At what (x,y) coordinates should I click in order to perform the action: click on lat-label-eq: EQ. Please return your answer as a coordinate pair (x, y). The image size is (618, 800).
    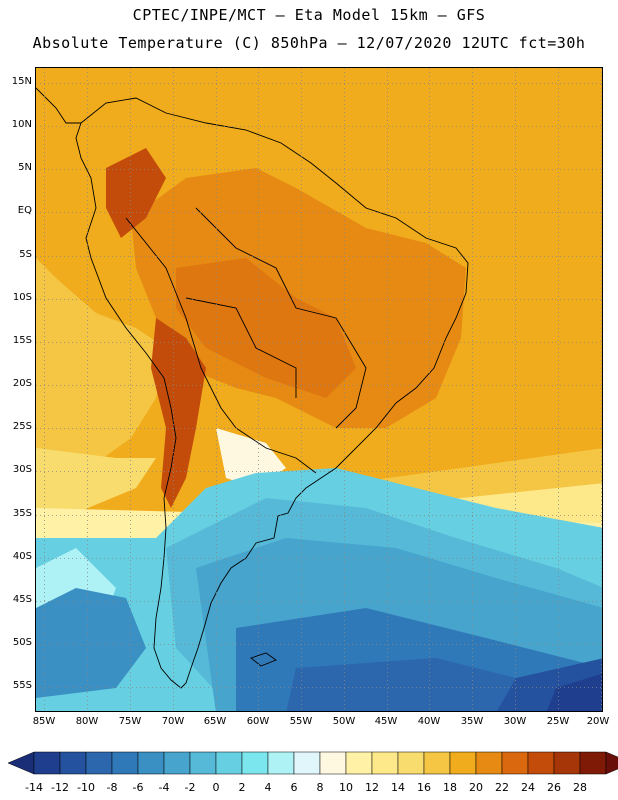
    Looking at the image, I should click on (24, 210).